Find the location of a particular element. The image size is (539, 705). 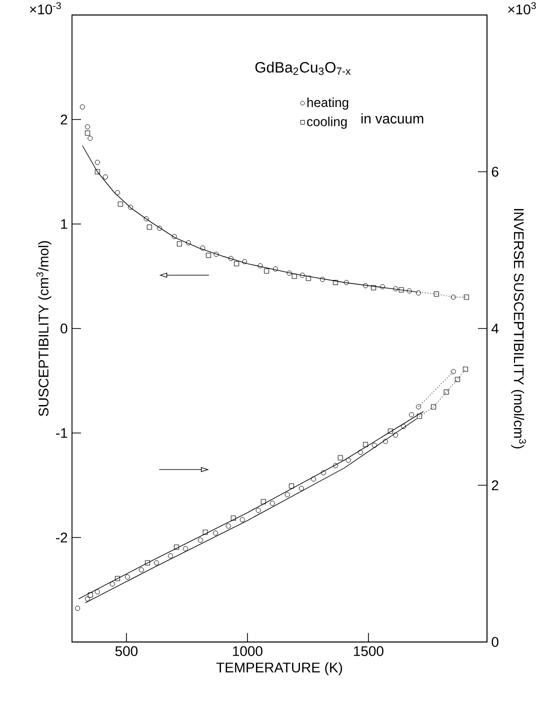

y2-tick-label: 2 is located at coordinates (495, 485).